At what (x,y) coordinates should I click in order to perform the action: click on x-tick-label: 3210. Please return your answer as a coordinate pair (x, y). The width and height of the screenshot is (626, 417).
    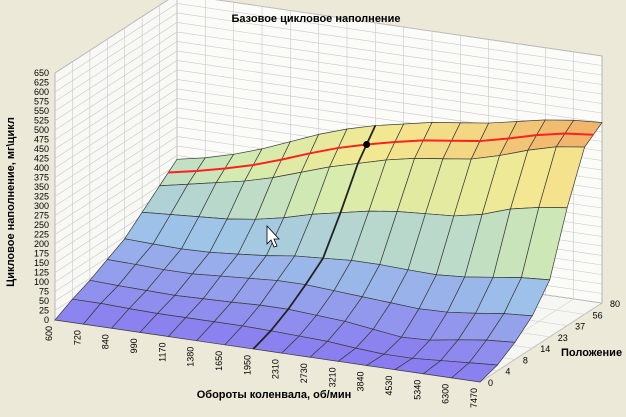
    Looking at the image, I should click on (332, 377).